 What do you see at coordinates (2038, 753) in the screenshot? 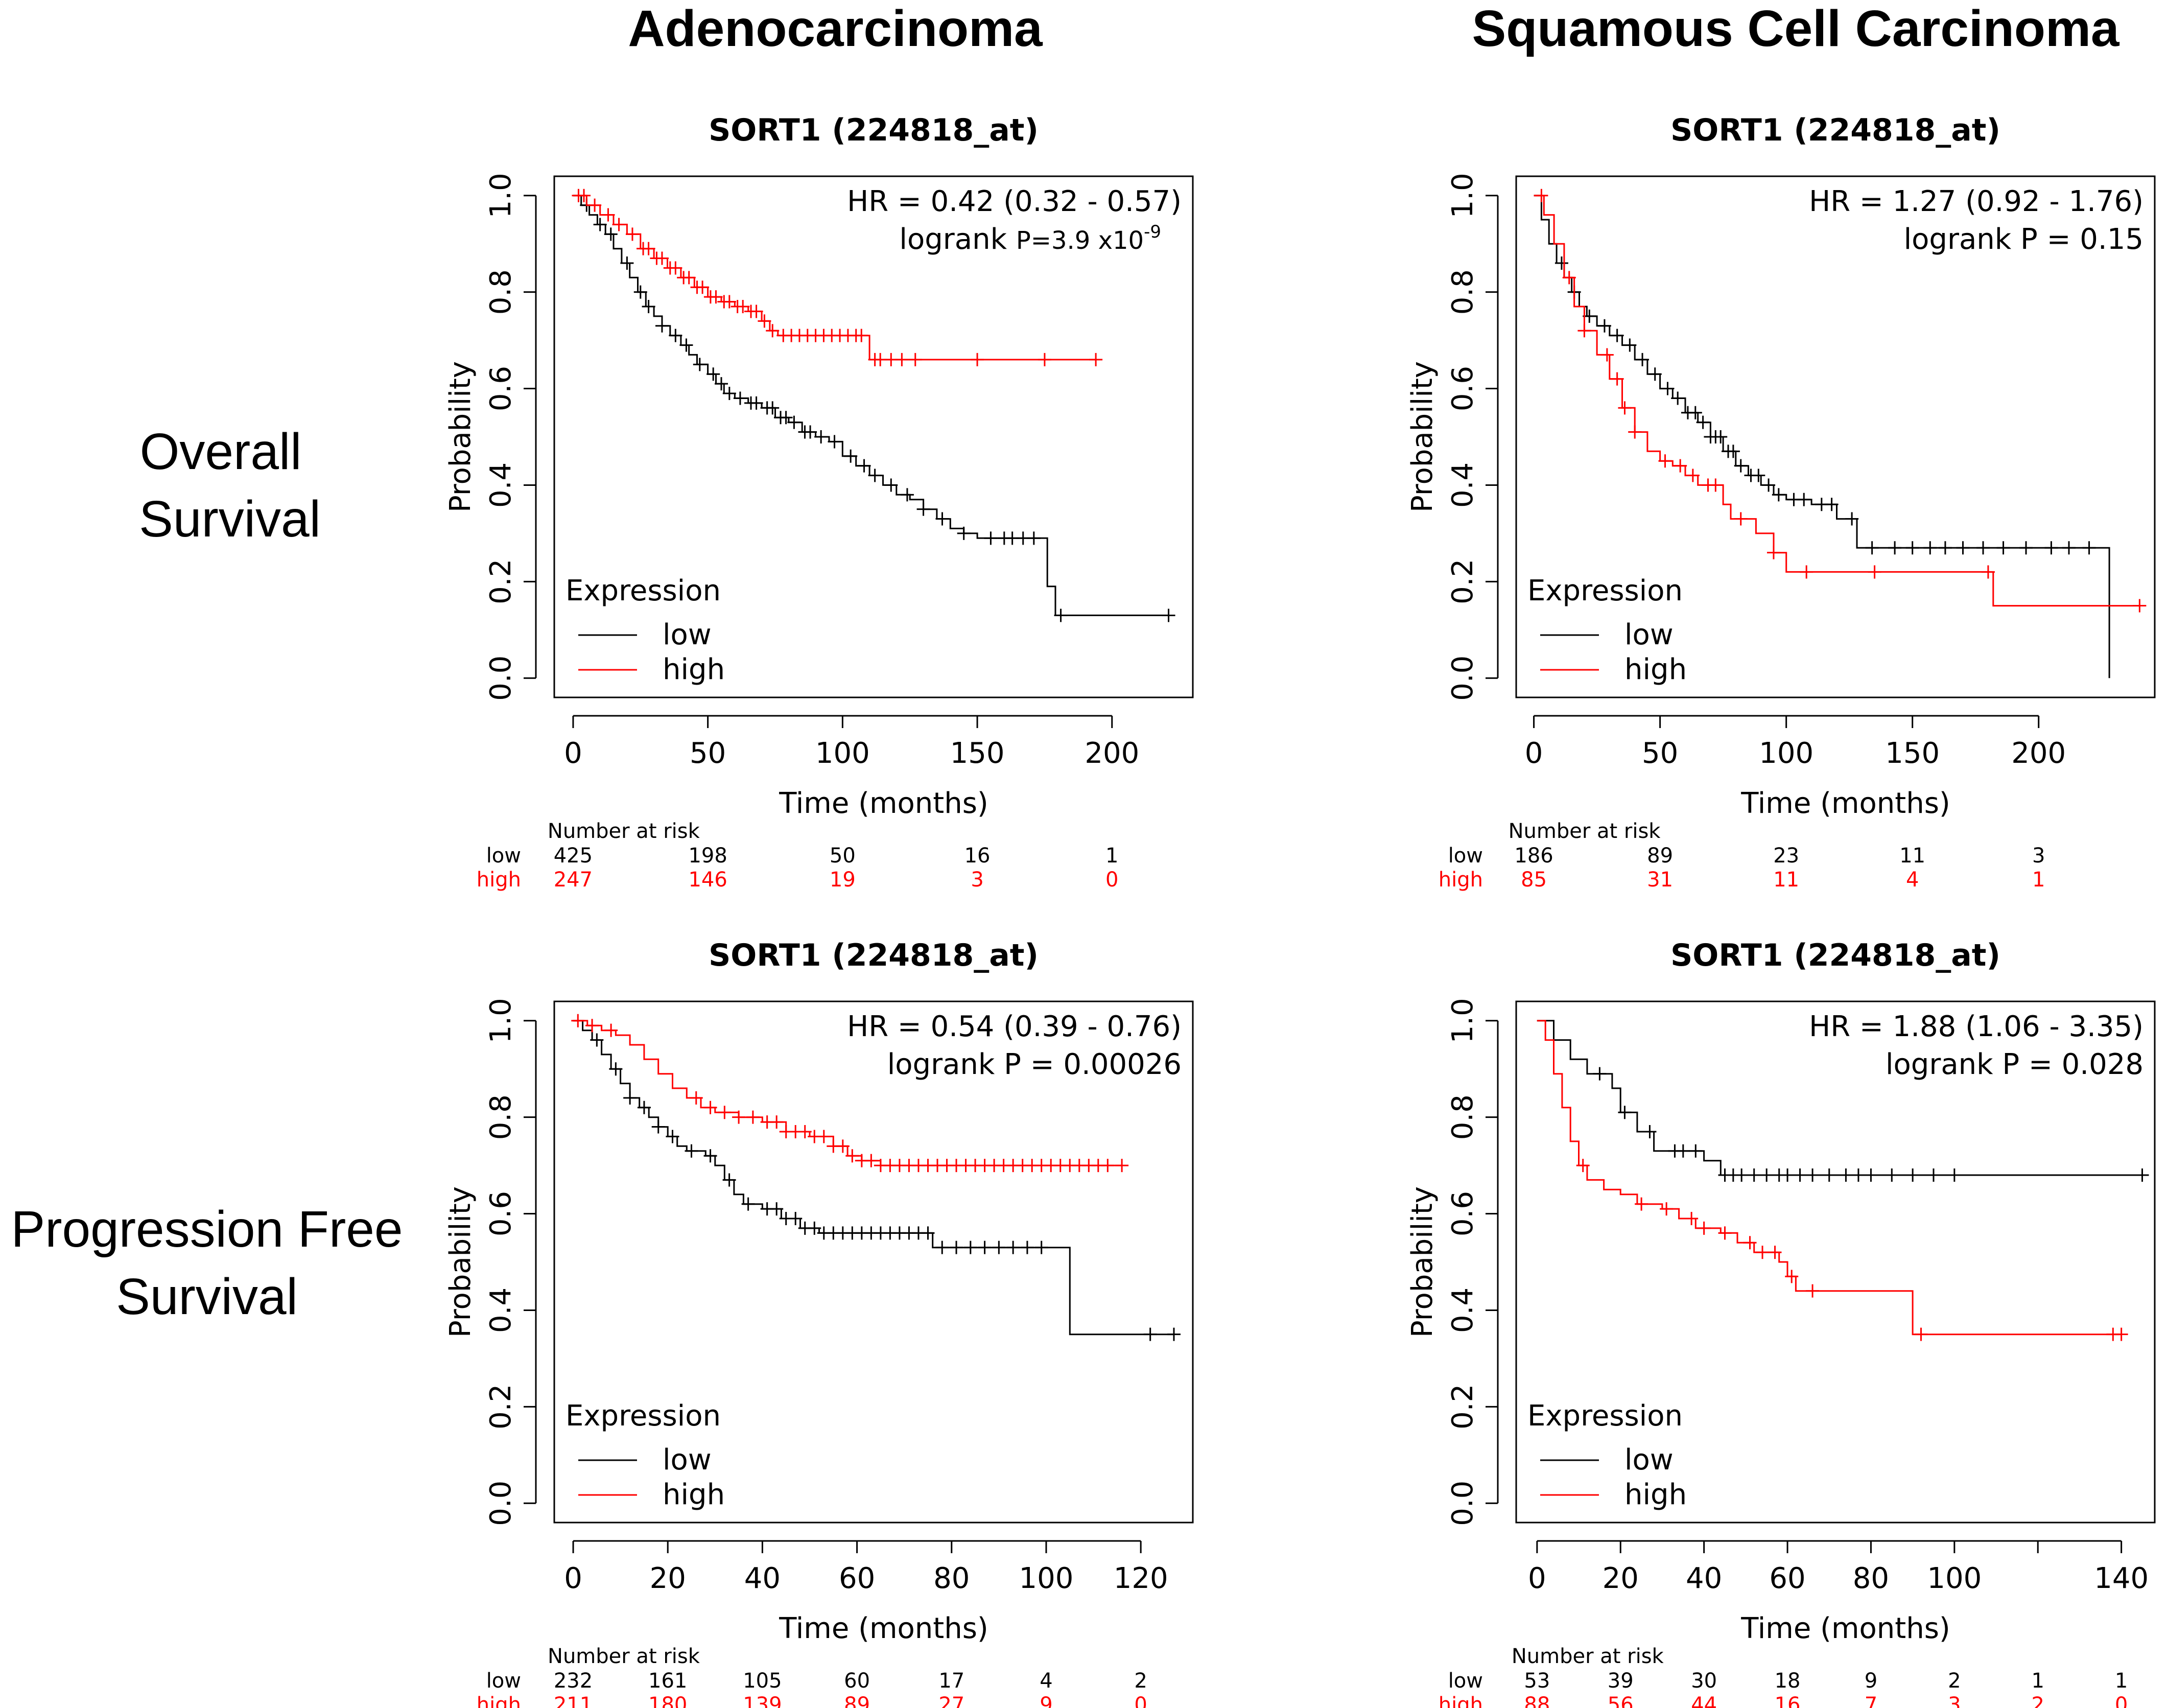
I see `x-tick-label: 200` at bounding box center [2038, 753].